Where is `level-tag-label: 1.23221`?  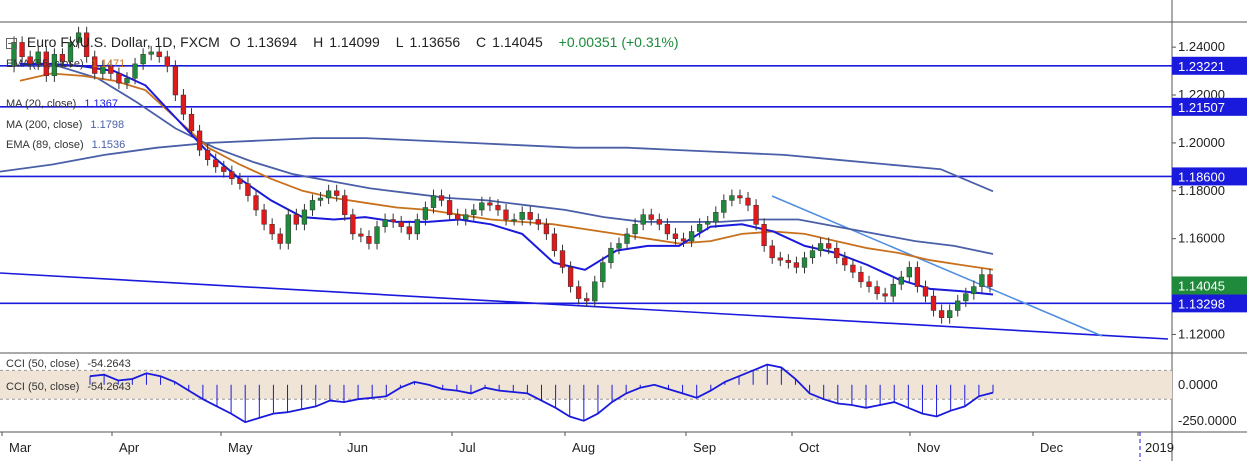
level-tag-label: 1.23221 is located at coordinates (1201, 66).